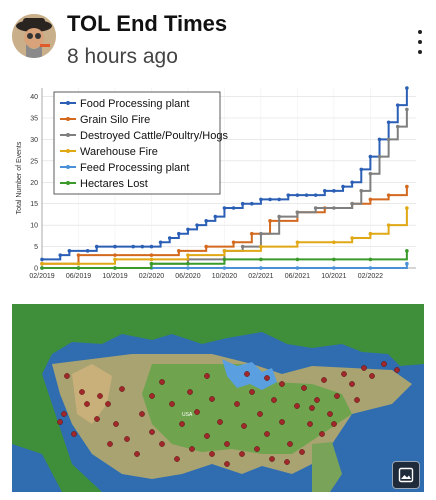 The width and height of the screenshot is (436, 500). What do you see at coordinates (333, 276) in the screenshot?
I see `x-tick-label: 10/2021` at bounding box center [333, 276].